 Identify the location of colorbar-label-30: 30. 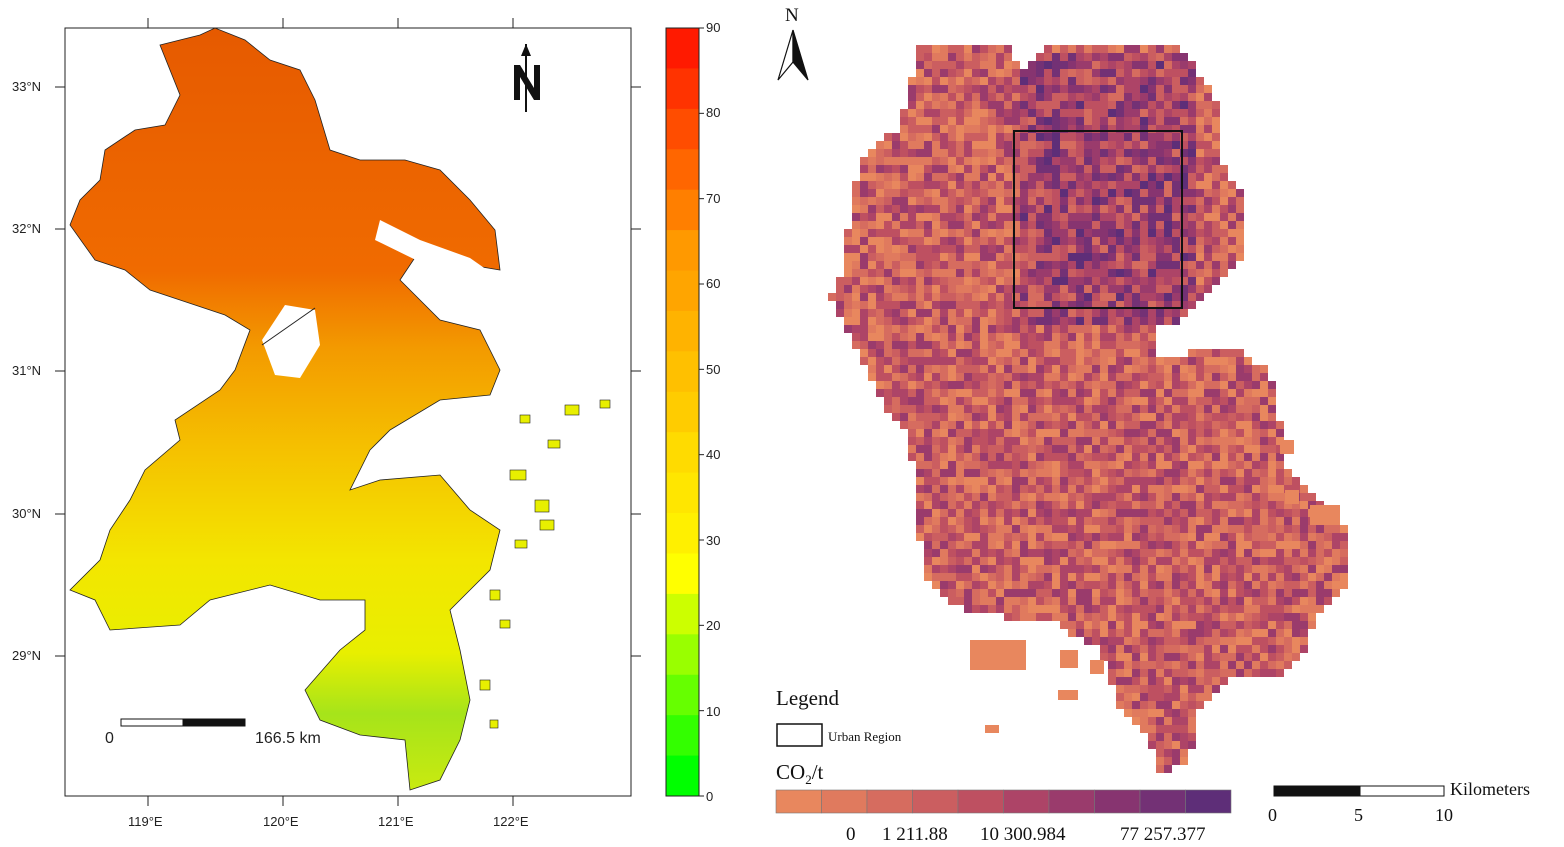
(713, 540).